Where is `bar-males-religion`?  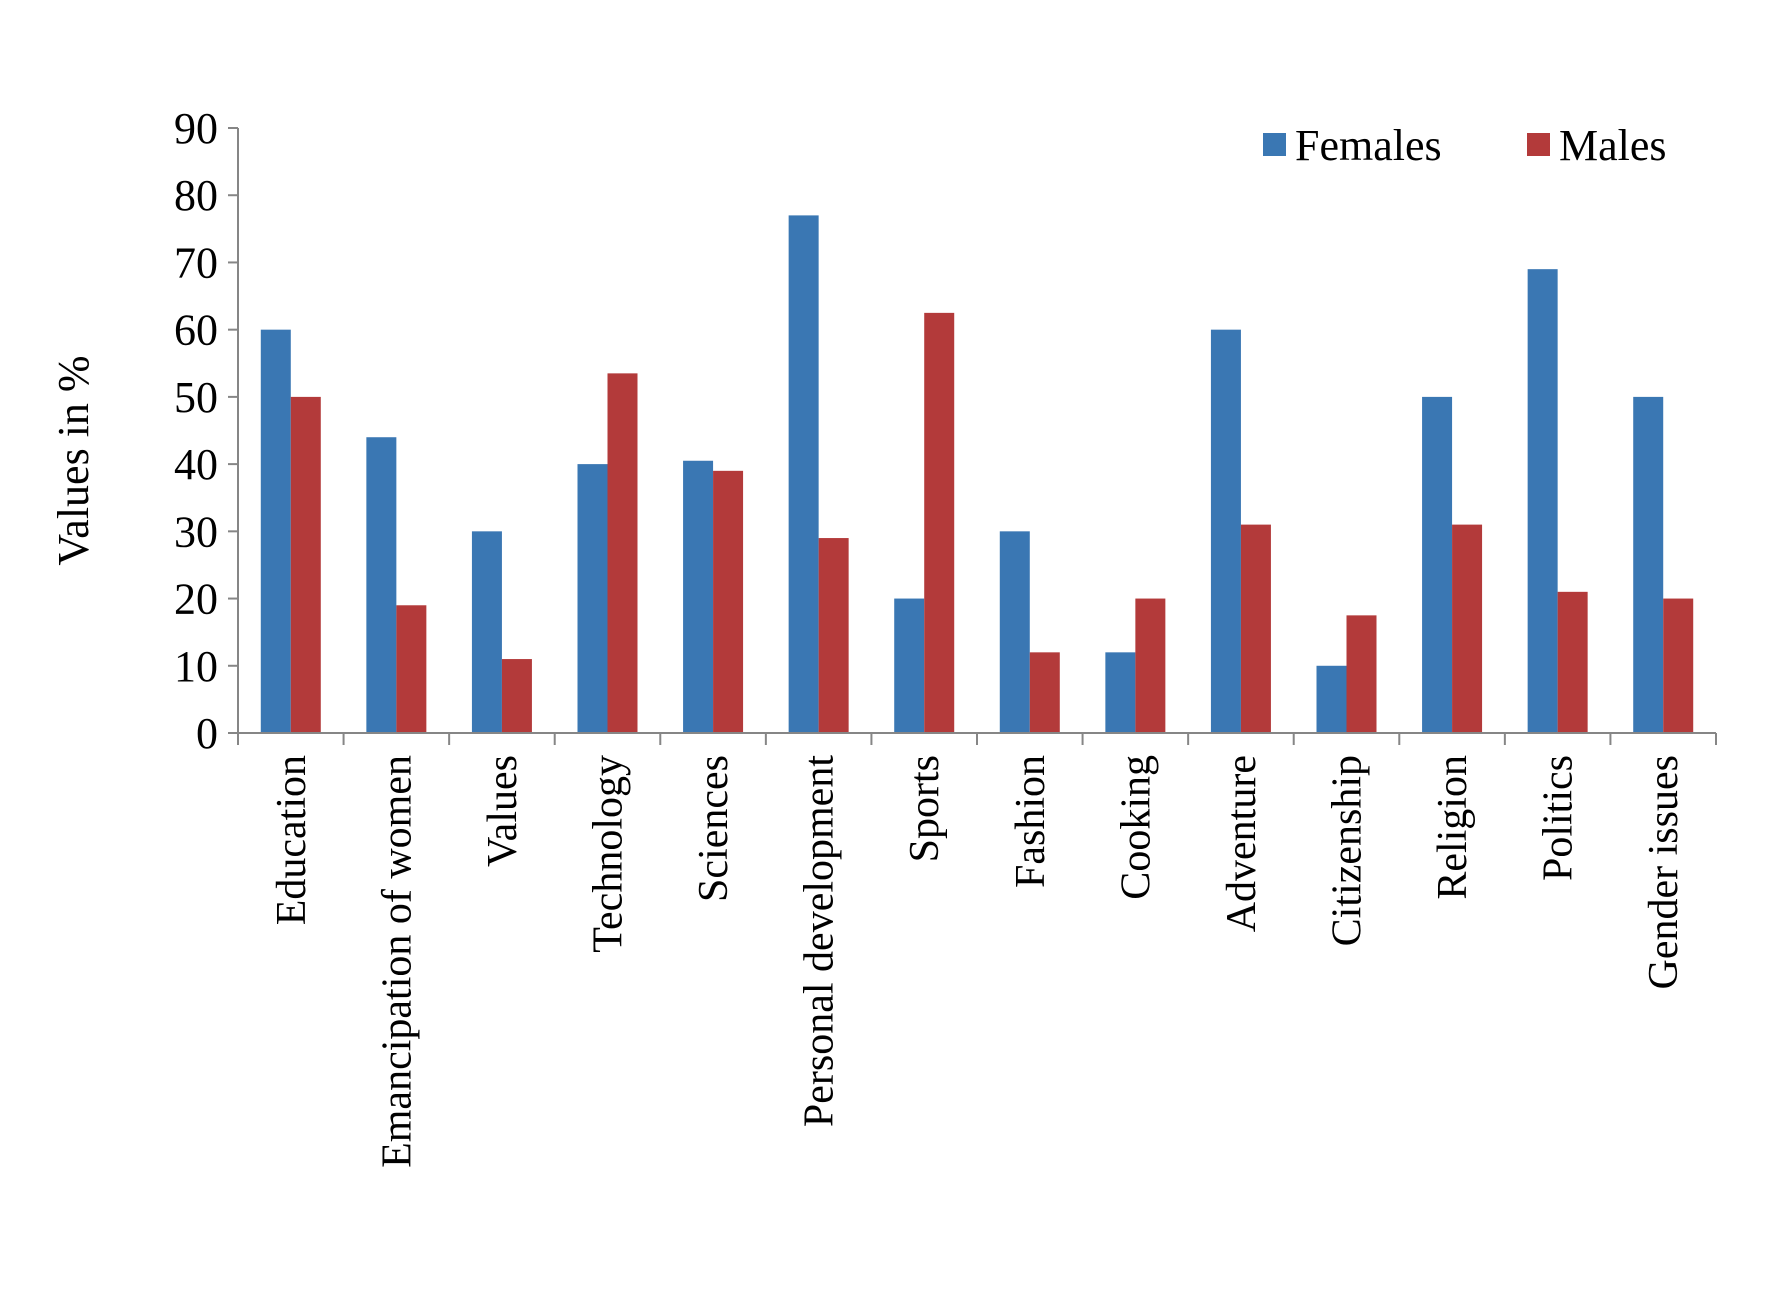 bar-males-religion is located at coordinates (1467, 628).